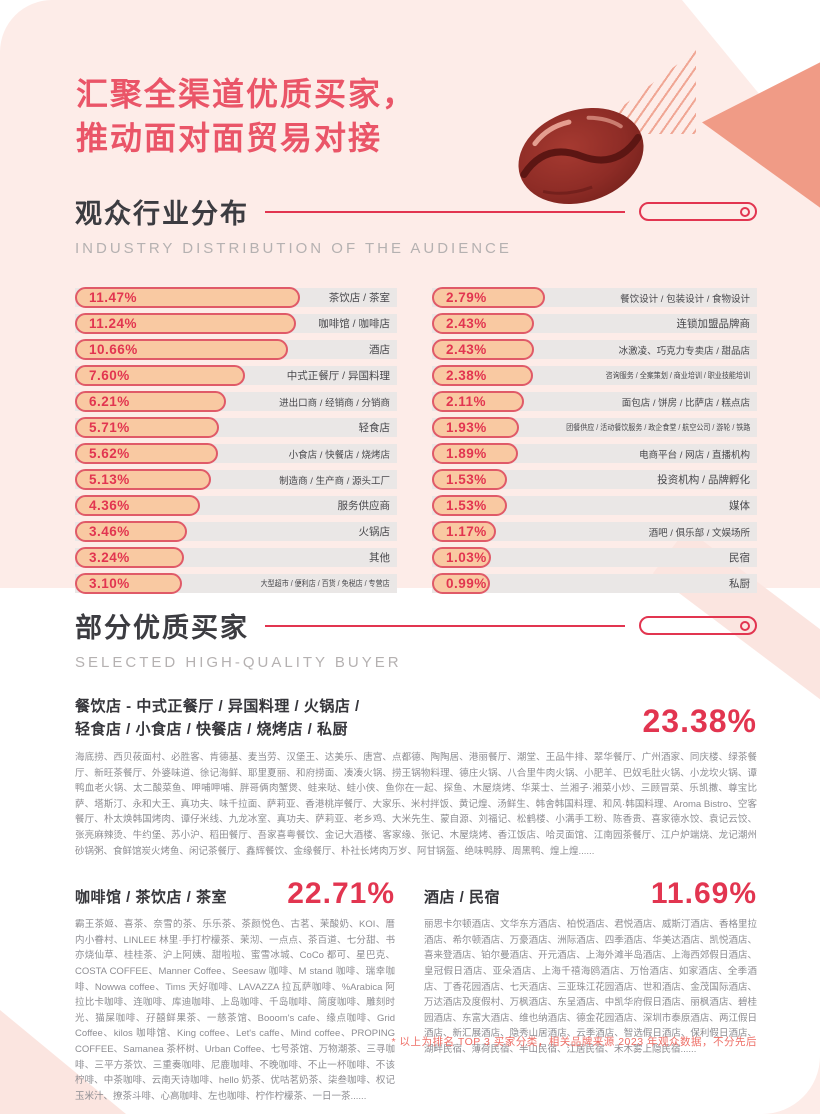  Describe the element at coordinates (325, 583) in the screenshot. I see `industry-row-label: 大型超市 / 便利店 / 百货 / 免税店 / 专营店` at that location.